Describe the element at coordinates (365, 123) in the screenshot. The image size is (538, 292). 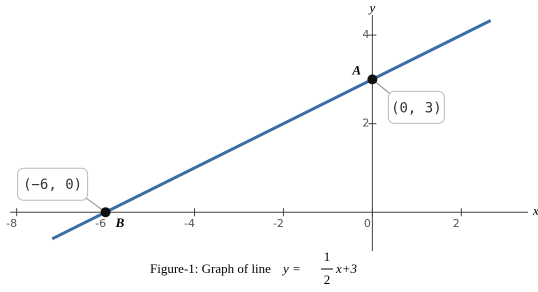
I see `y-tick-label: 2` at that location.